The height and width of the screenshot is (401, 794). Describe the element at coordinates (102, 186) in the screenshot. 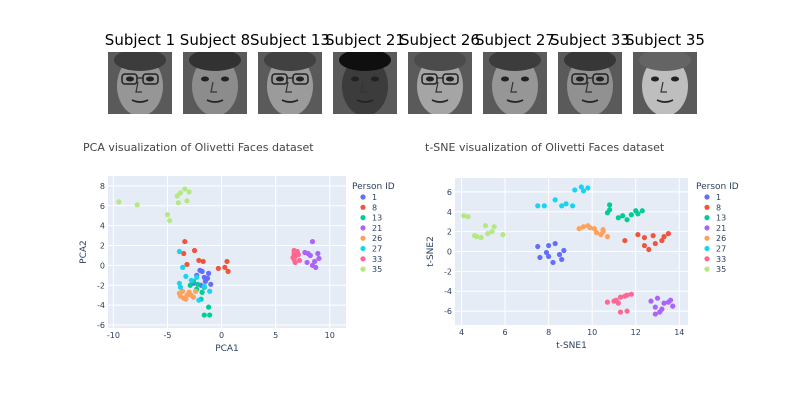

I see `y-tick-label: 8` at that location.